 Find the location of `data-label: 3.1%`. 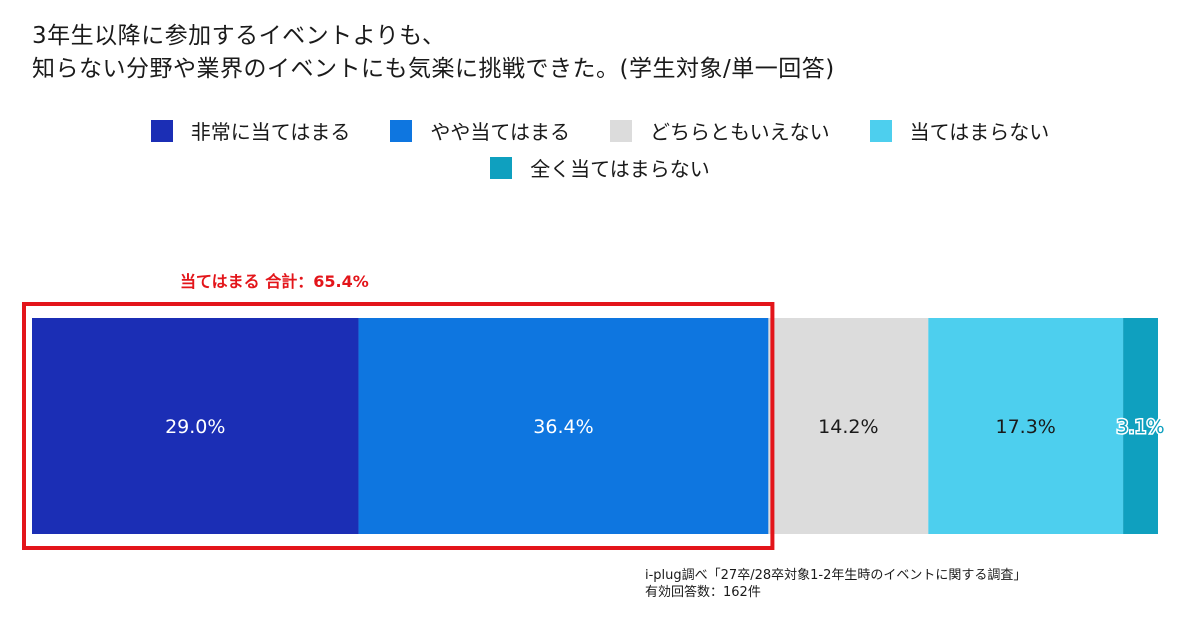

data-label: 3.1% is located at coordinates (1140, 427).